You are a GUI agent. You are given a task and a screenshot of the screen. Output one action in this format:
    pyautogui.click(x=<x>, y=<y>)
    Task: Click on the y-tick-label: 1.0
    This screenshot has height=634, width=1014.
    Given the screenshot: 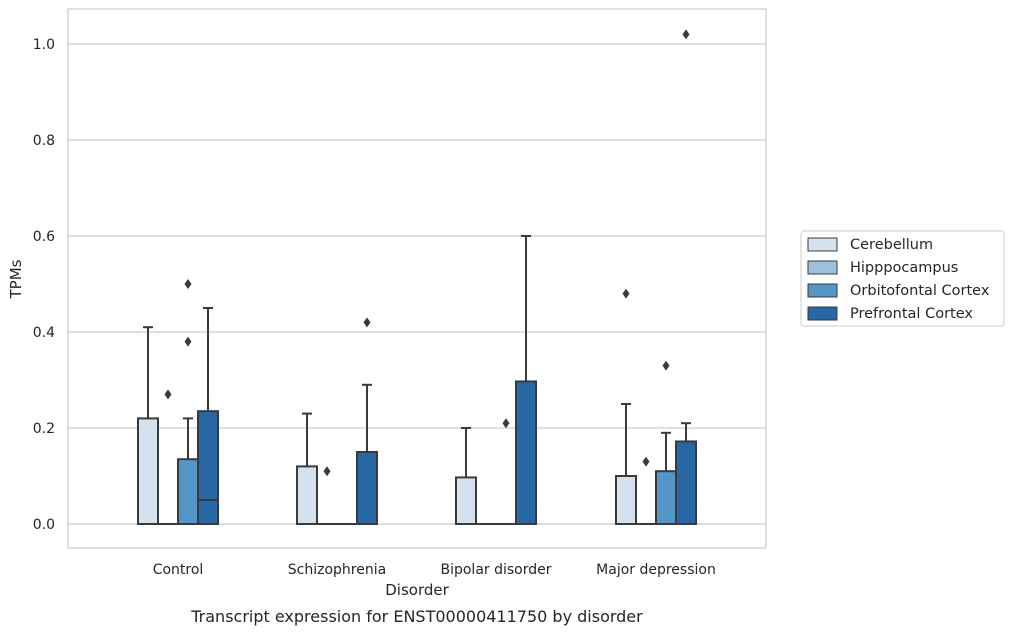 What is the action you would take?
    pyautogui.click(x=44, y=45)
    